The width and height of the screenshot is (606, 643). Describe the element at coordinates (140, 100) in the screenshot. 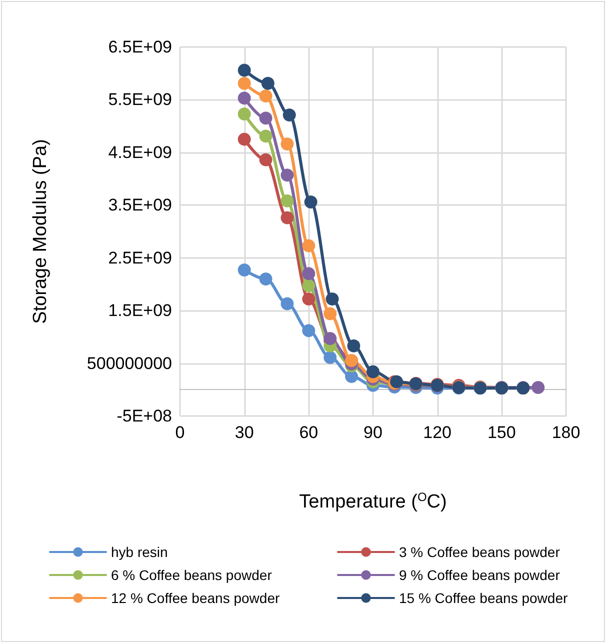

I see `y-tick-label: 5.5E+09` at that location.